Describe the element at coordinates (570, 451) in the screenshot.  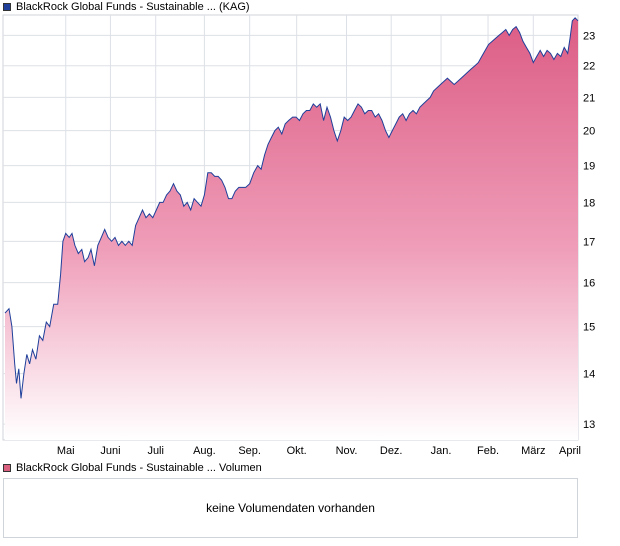
I see `x-tick-label: April` at that location.